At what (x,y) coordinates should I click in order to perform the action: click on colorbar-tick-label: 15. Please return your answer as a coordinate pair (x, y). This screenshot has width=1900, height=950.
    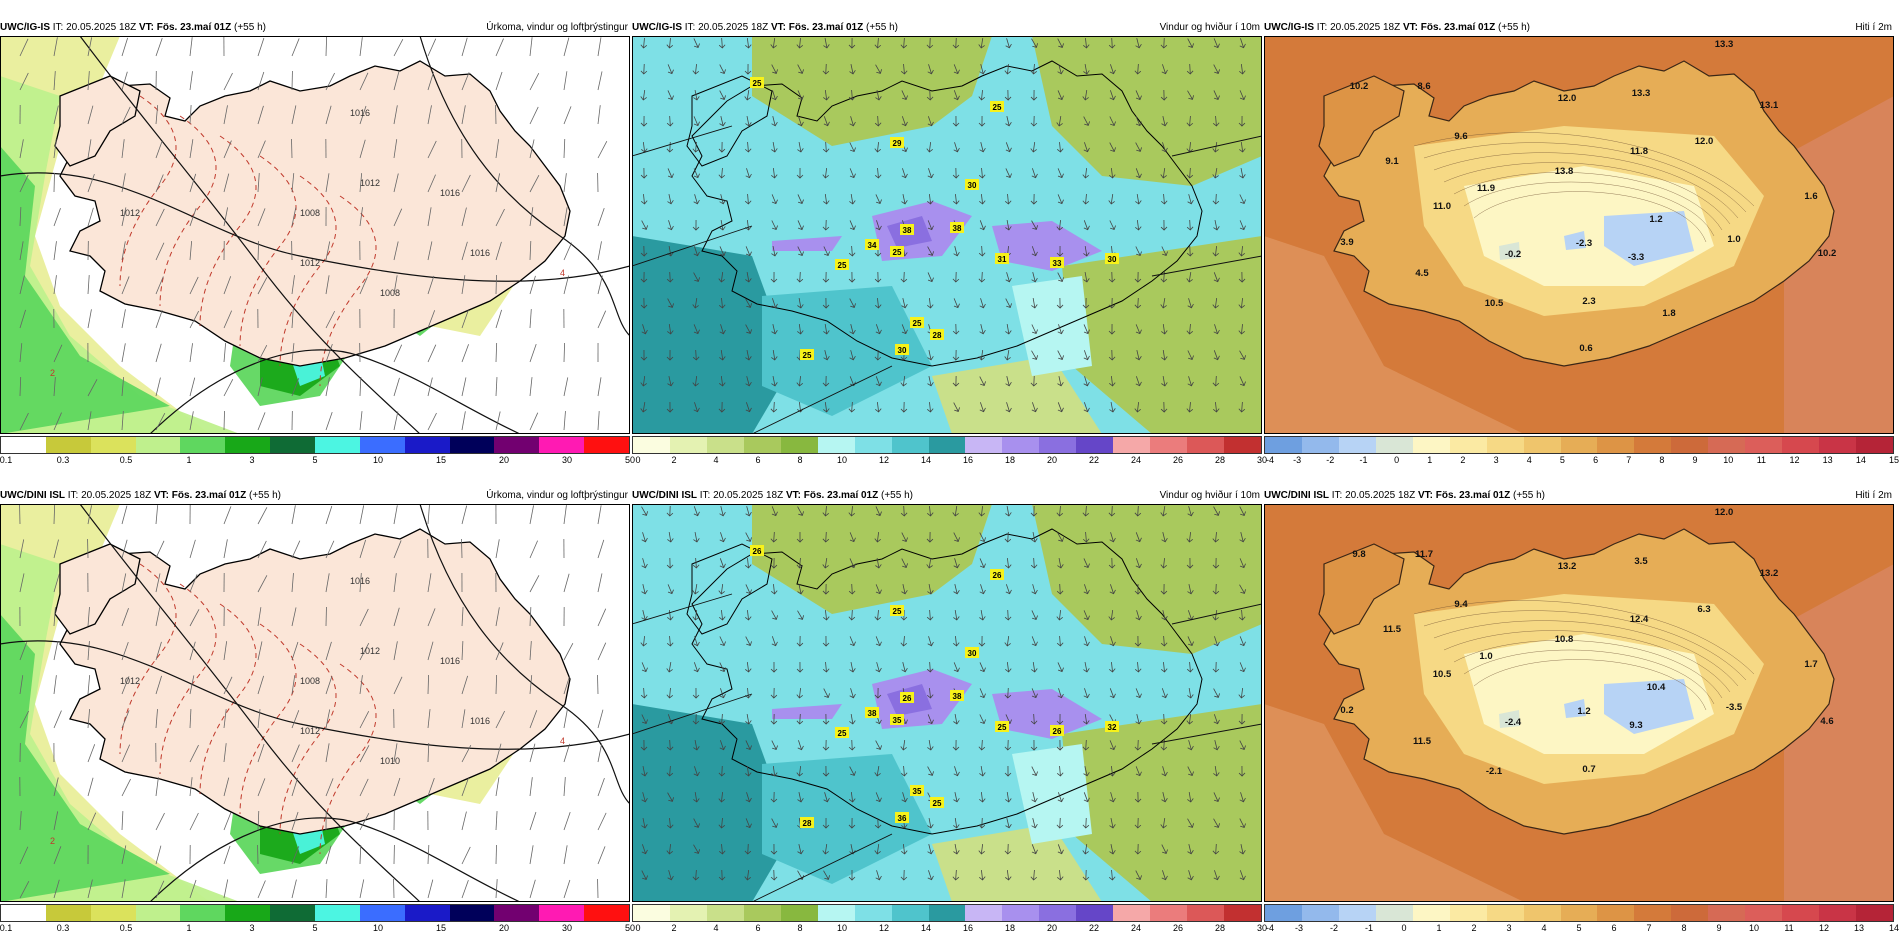
    Looking at the image, I should click on (1894, 460).